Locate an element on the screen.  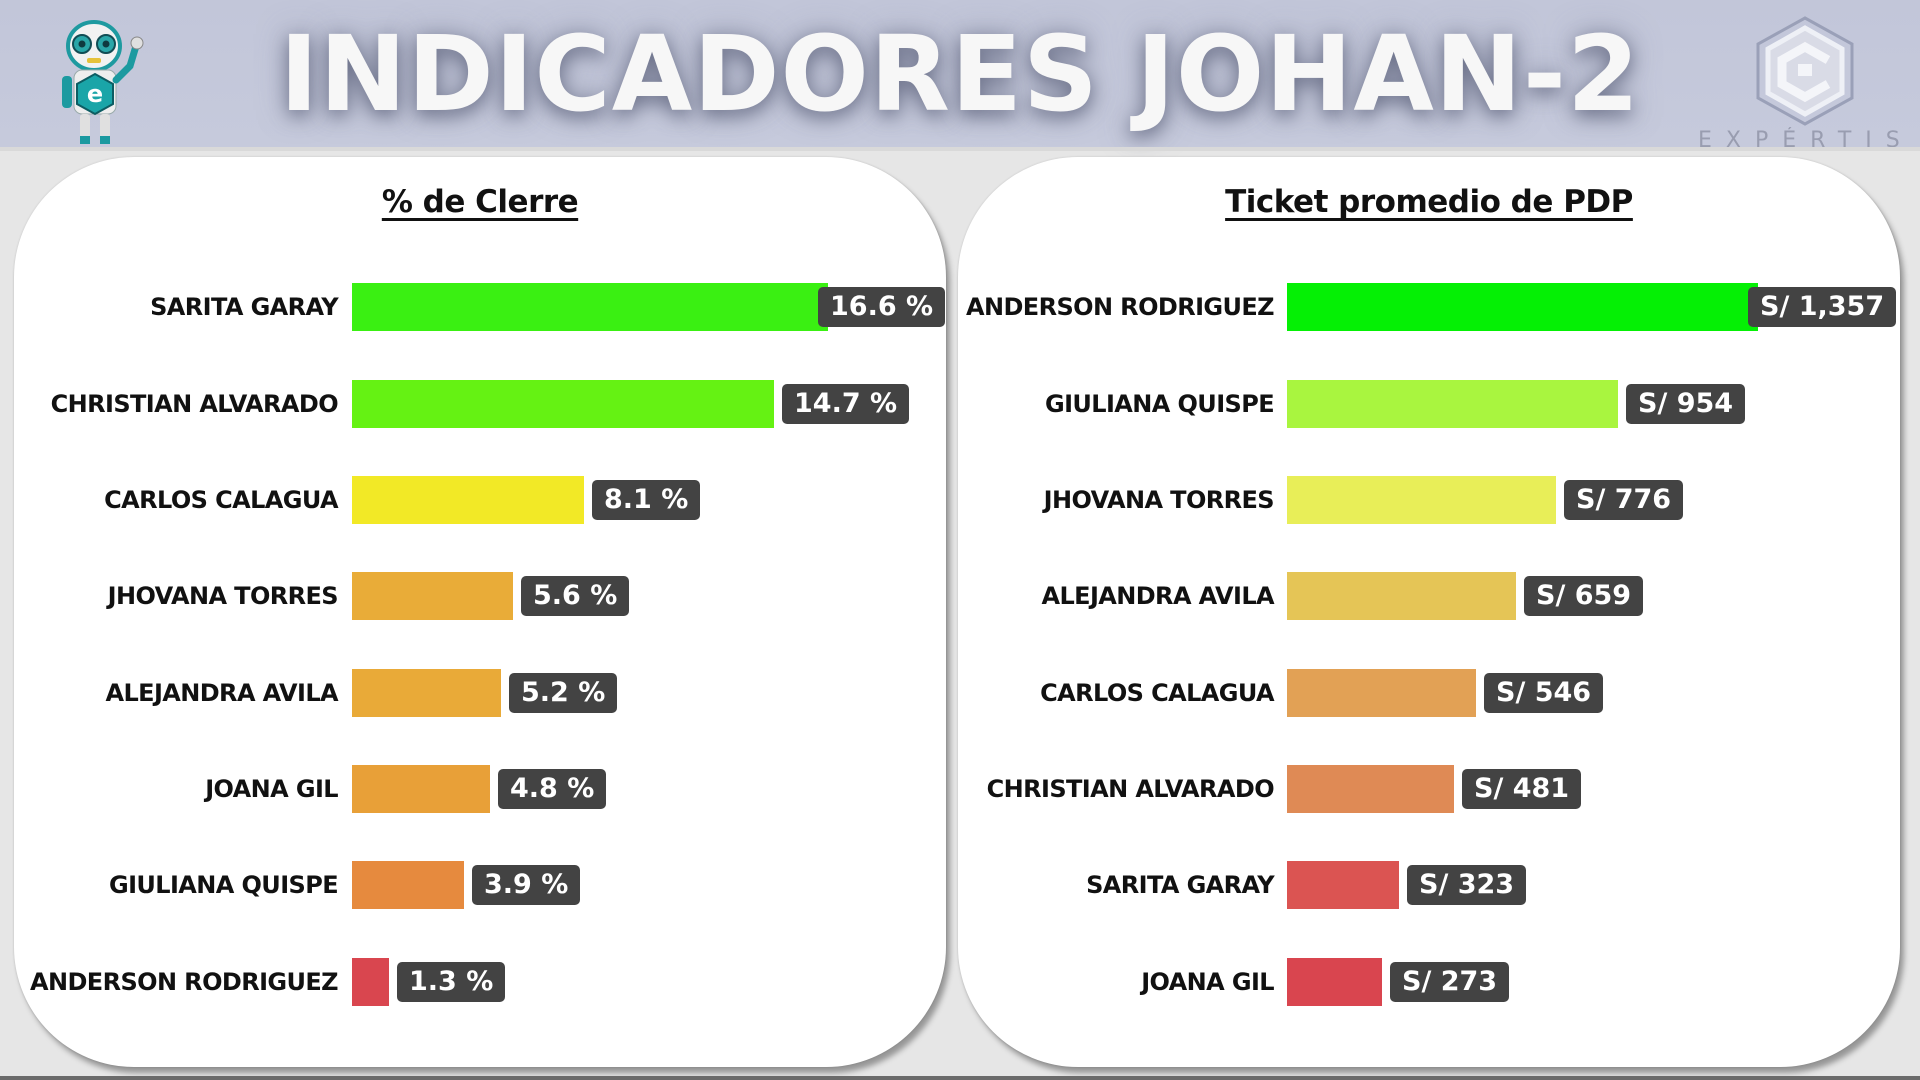
bar-row: CARLOS CALAGUA 8.1 % is located at coordinates (960, 500).